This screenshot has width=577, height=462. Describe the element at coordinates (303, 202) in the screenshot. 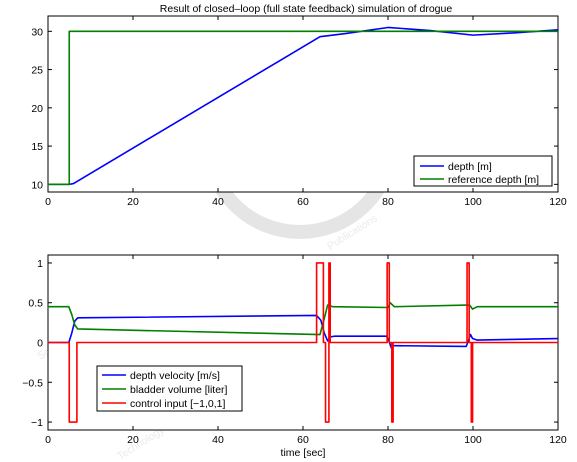

I see `top-x-tick-label: 60` at that location.